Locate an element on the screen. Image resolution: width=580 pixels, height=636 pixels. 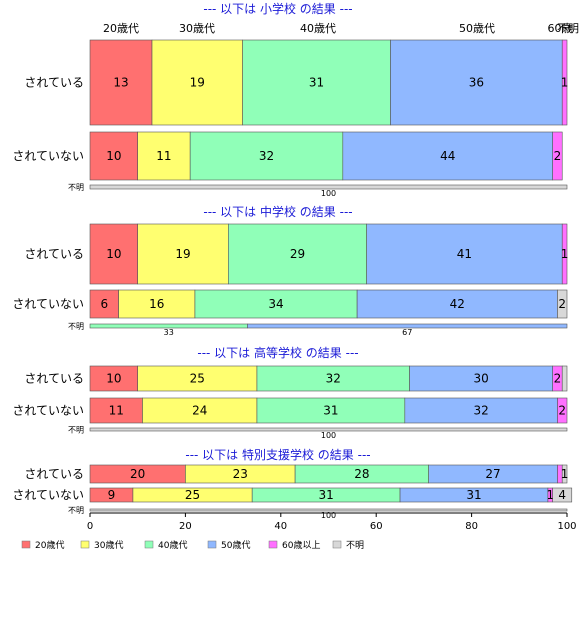
data-label: 24 is located at coordinates (199, 411).